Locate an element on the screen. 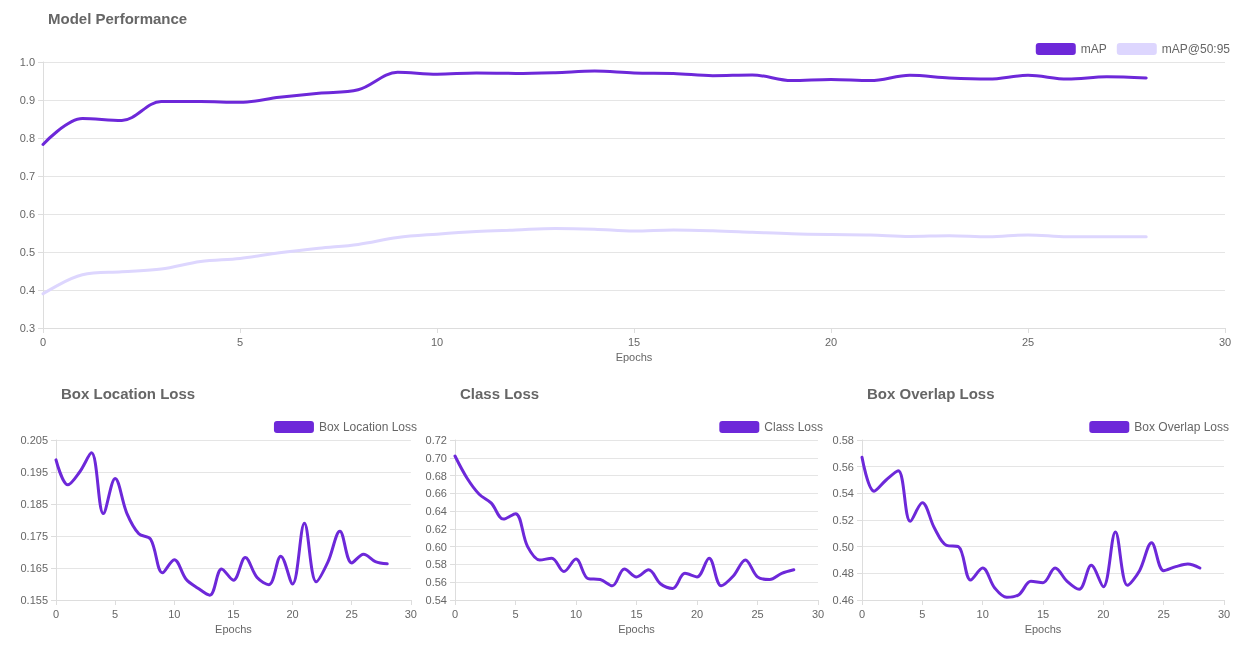 This screenshot has width=1253, height=650. legend-label: Class Loss is located at coordinates (793, 427).